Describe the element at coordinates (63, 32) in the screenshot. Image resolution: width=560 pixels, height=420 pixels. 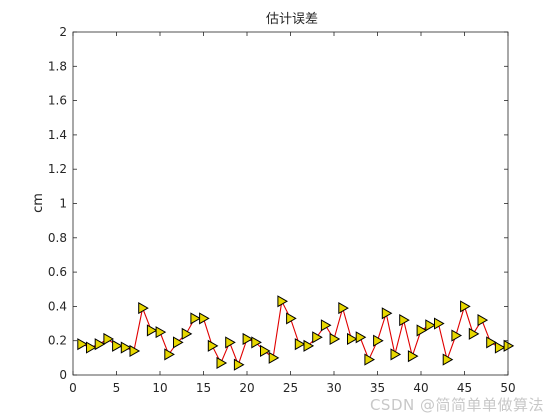
I see `y-tick-label: 2` at that location.